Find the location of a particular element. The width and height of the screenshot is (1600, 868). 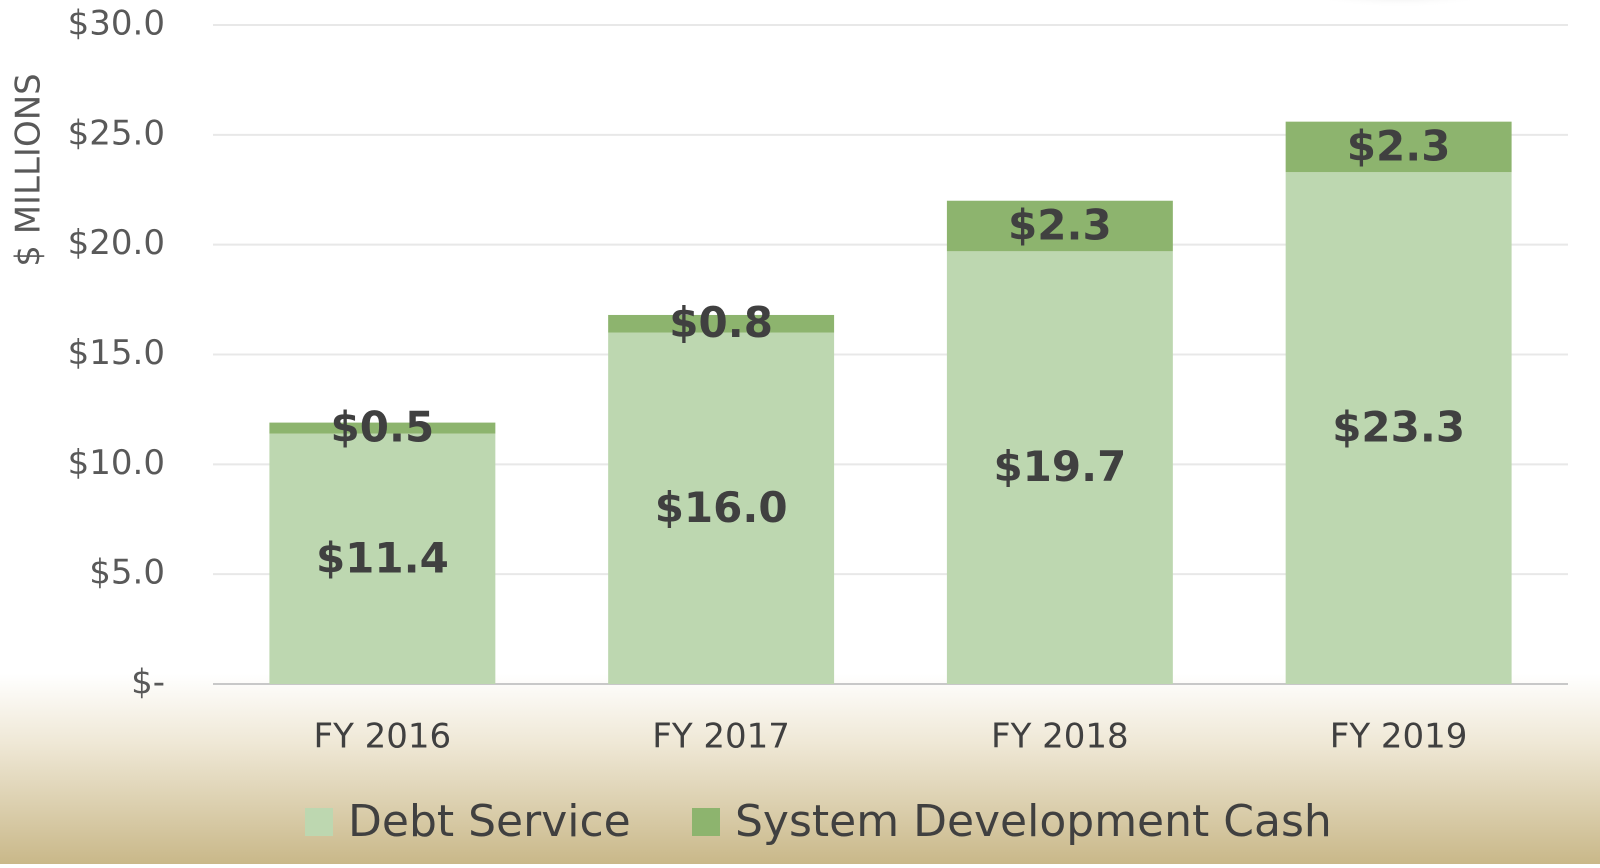

y-tick-label: $30.0 is located at coordinates (116, 24).